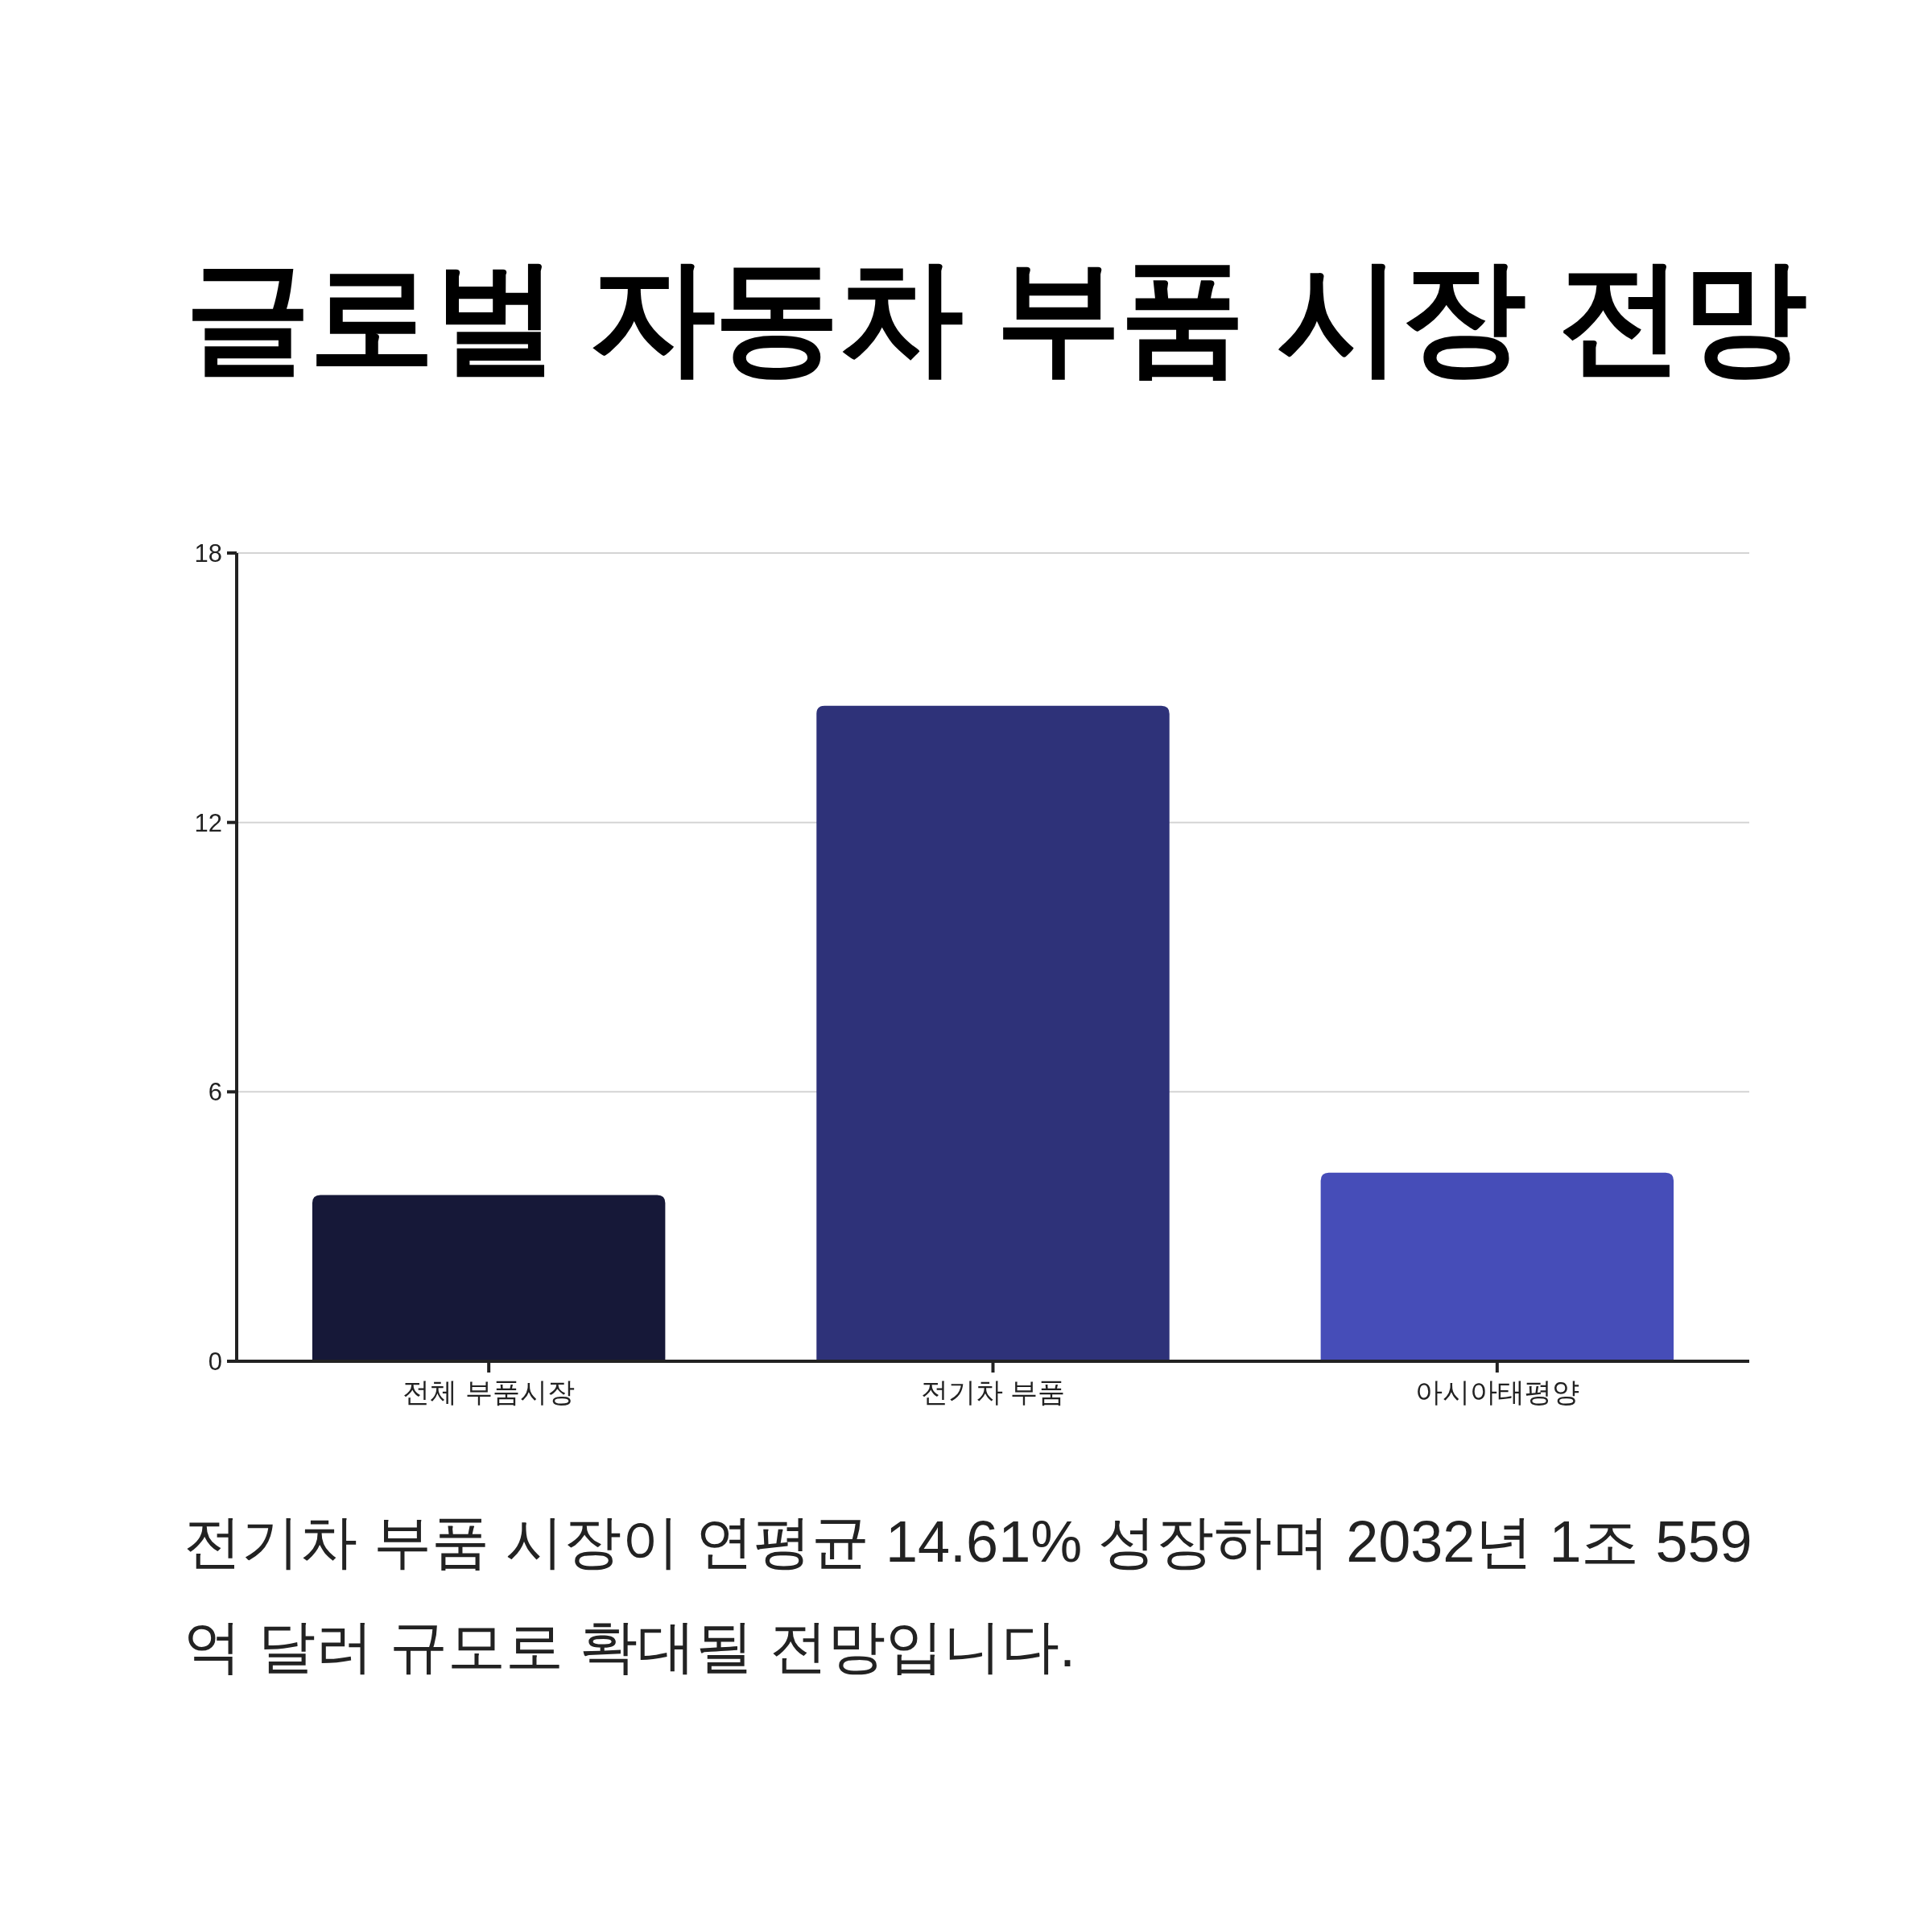 The width and height of the screenshot is (1932, 1932). What do you see at coordinates (1496, 1392) in the screenshot?
I see `x-tick-label: 아시아태평양` at bounding box center [1496, 1392].